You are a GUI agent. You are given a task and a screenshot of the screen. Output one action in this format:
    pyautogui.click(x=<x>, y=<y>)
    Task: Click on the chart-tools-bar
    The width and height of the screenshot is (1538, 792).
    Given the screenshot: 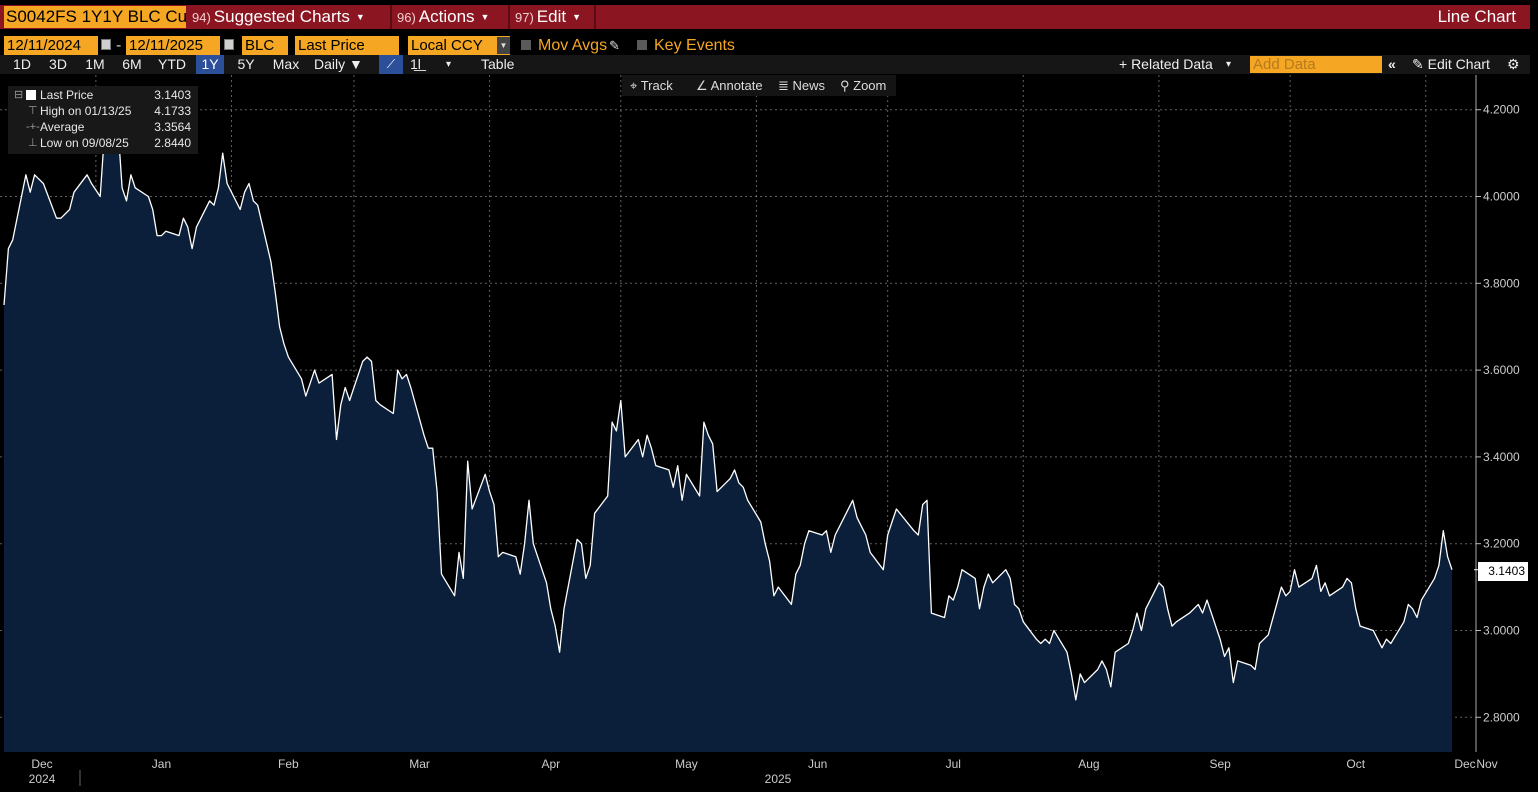 What is the action you would take?
    pyautogui.click(x=759, y=85)
    